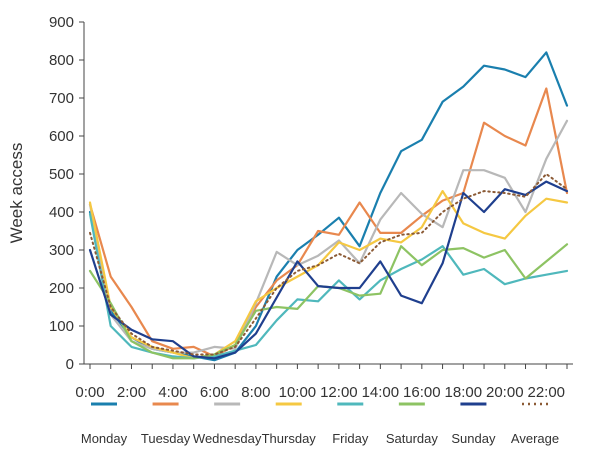  Describe the element at coordinates (505, 392) in the screenshot. I see `x-tick-label: 20:00` at that location.